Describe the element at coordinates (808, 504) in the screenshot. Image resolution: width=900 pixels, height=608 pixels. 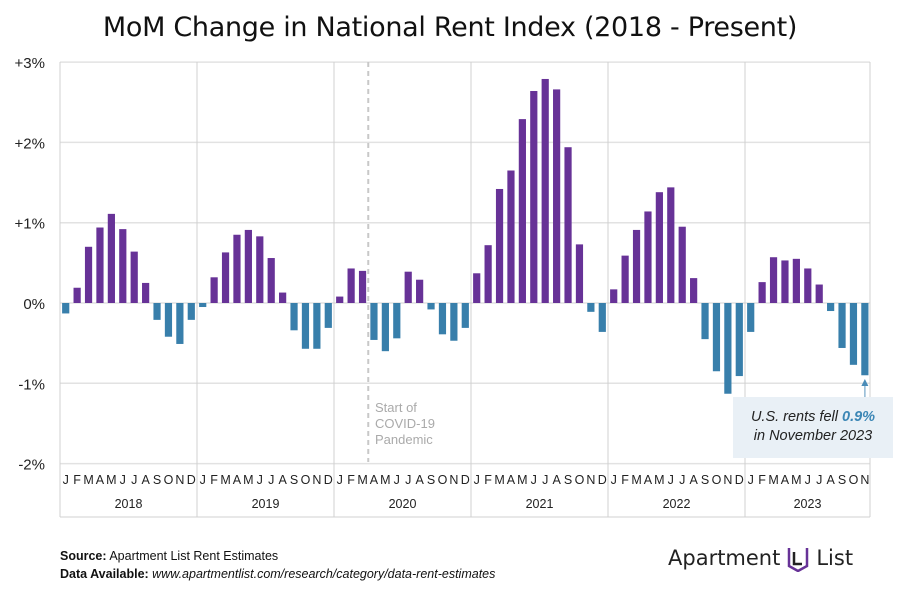
I see `year-label: 2023` at that location.